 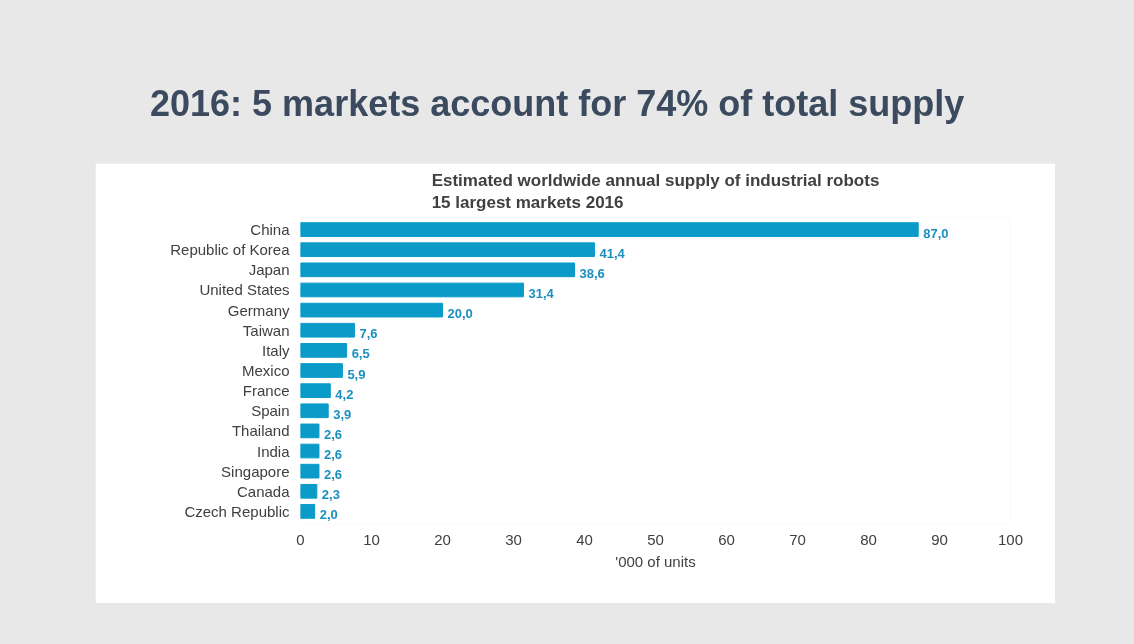 I want to click on data-label: 7,6, so click(x=368, y=334).